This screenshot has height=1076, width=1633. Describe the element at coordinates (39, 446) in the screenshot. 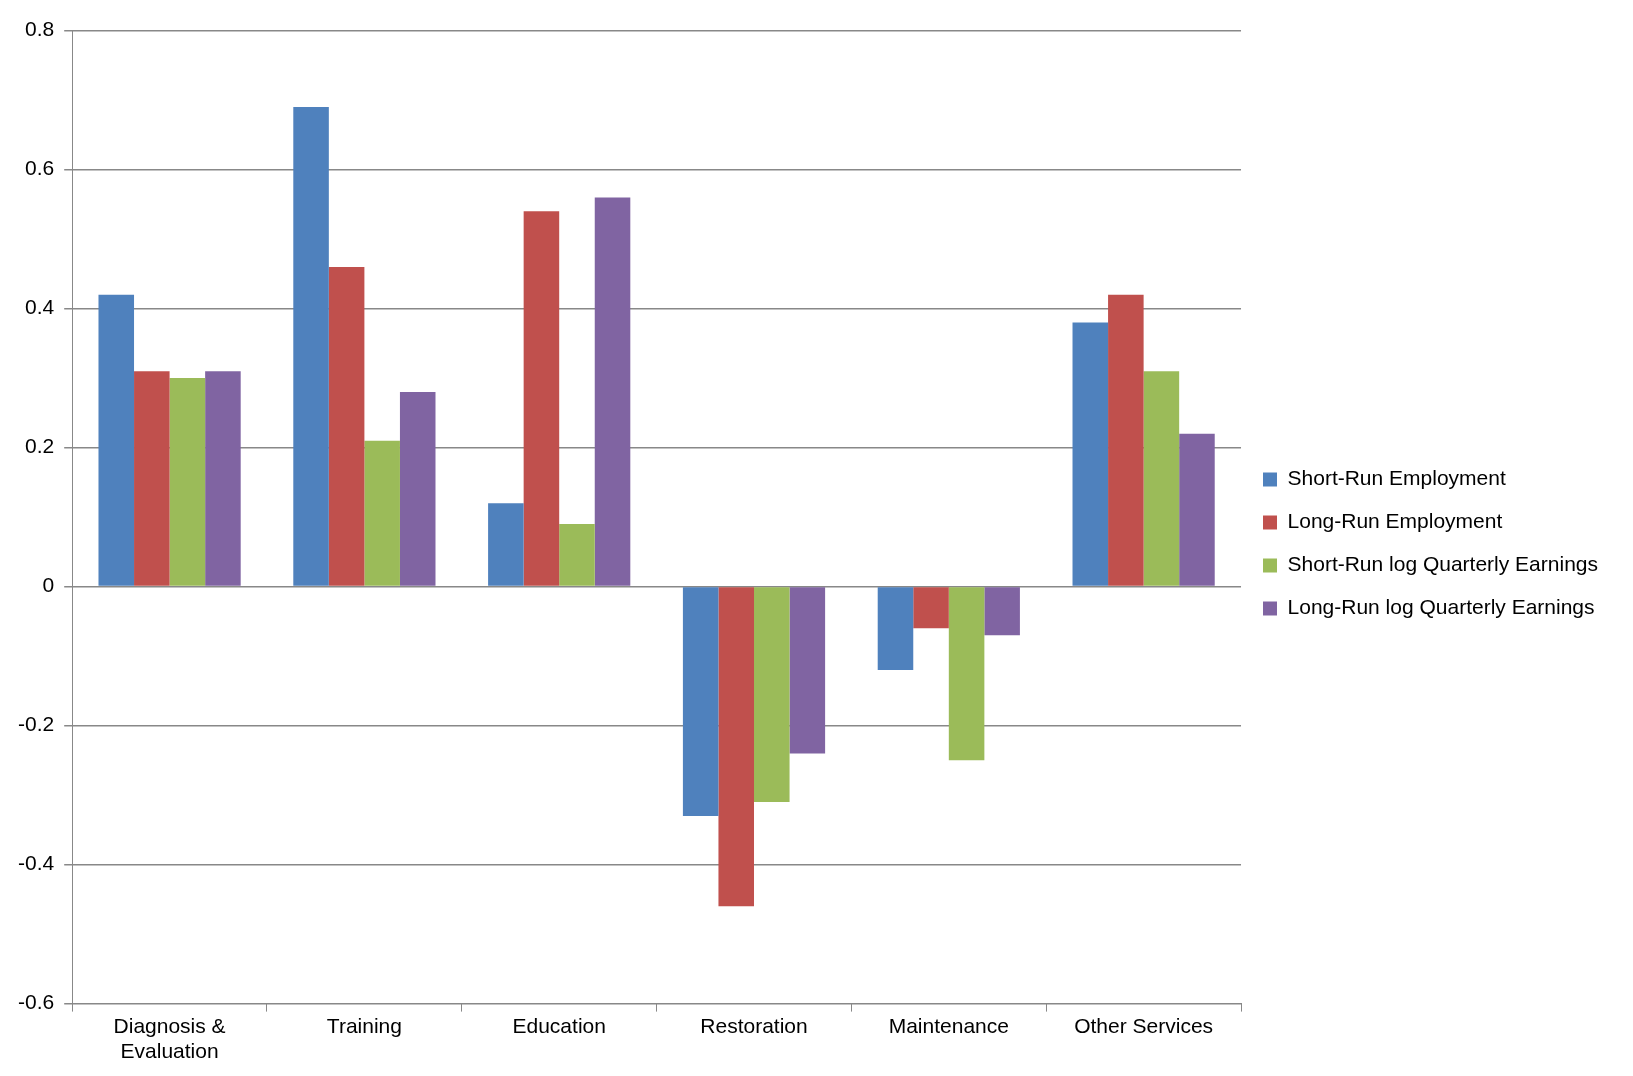

I see `y-tick-label: 0.2` at that location.